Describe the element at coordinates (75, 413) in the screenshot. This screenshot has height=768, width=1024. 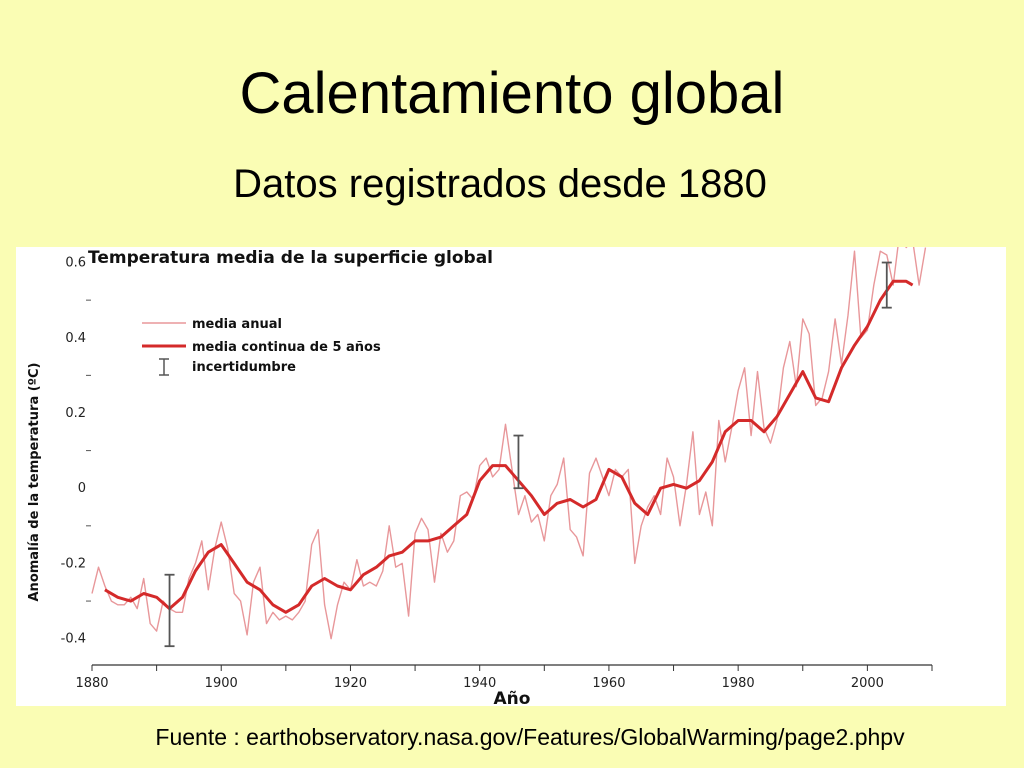
I see `y-tick-label: 0.2` at that location.